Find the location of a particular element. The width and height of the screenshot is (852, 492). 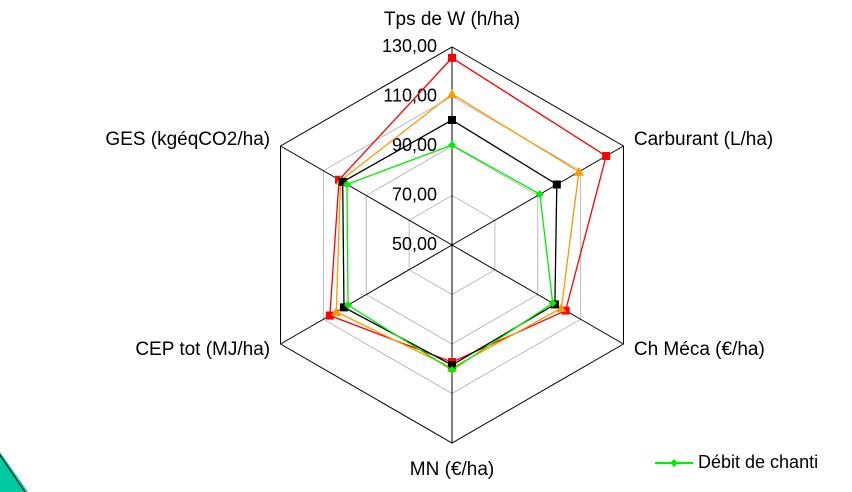

axis-label: Tps de W (h/ha) is located at coordinates (452, 19).